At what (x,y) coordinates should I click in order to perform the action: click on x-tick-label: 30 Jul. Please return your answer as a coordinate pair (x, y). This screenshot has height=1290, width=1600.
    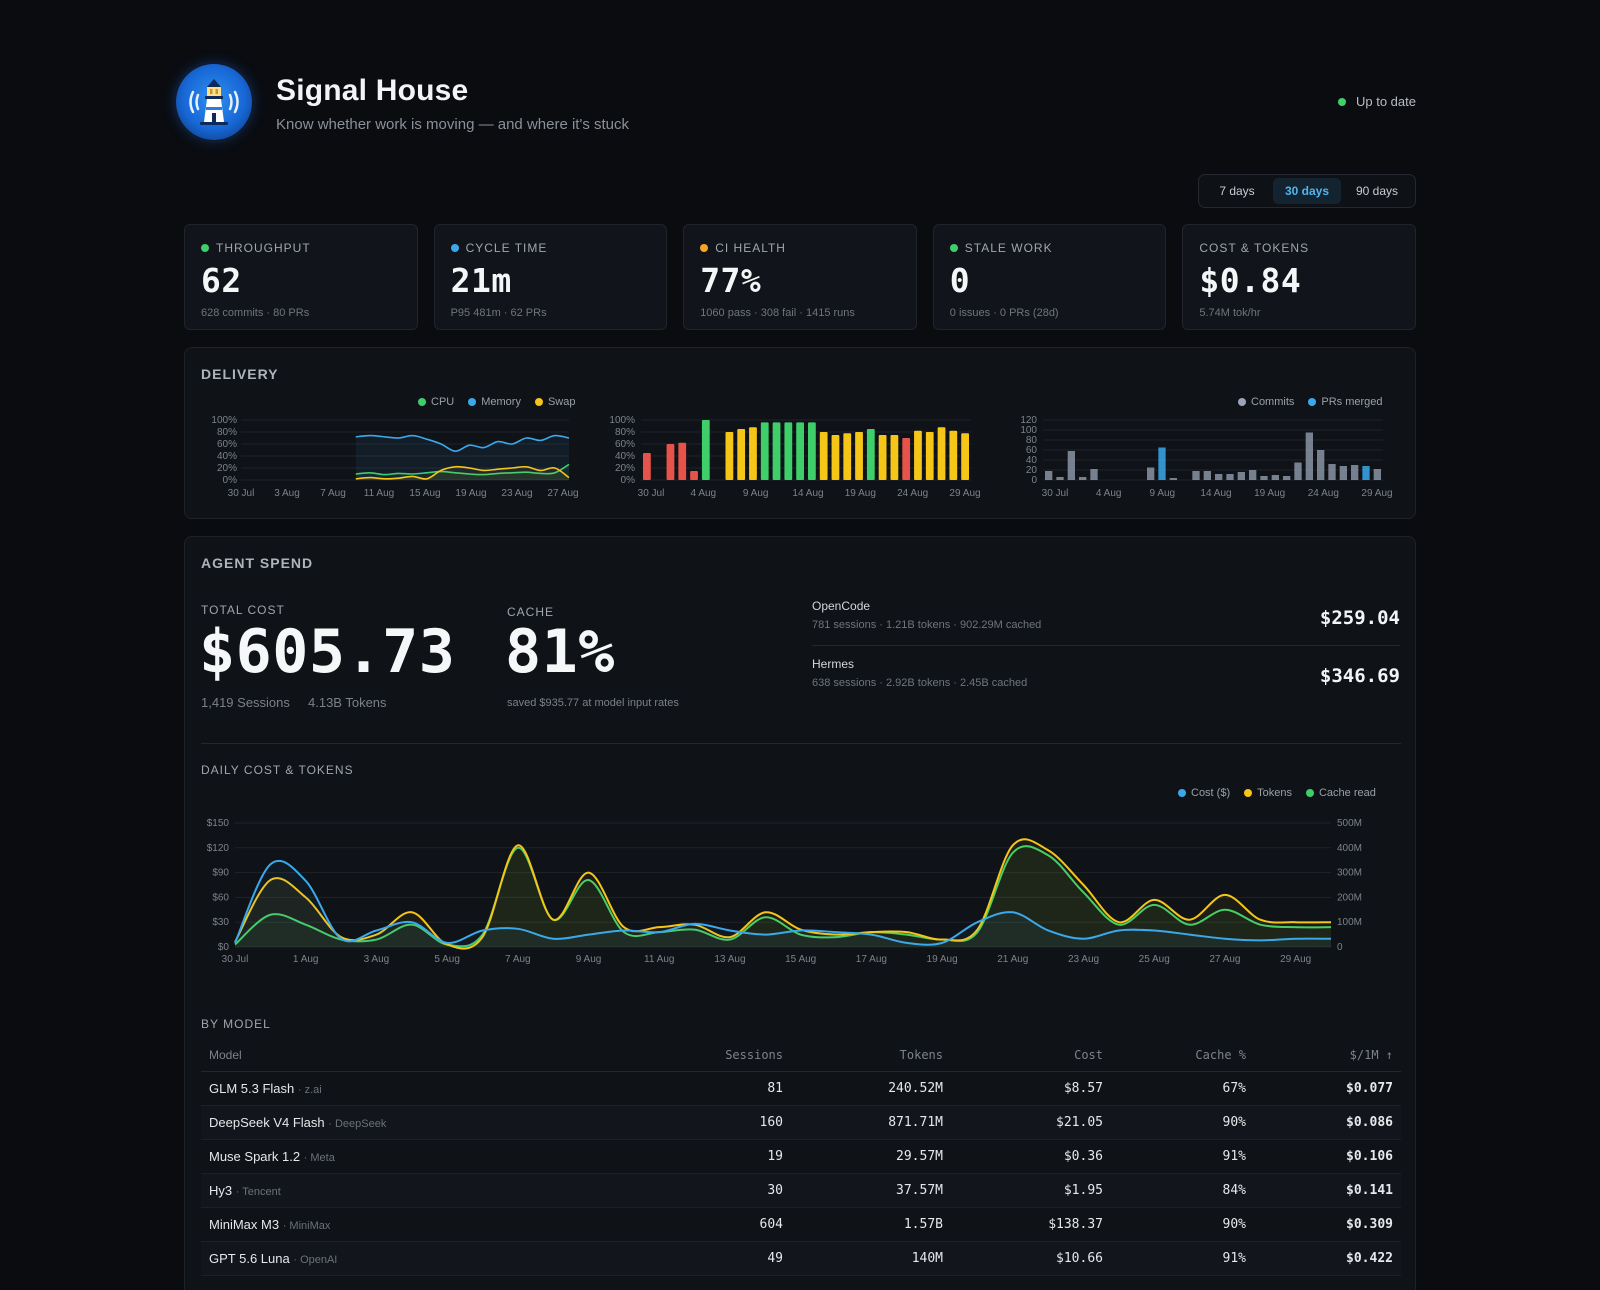
    Looking at the image, I should click on (235, 959).